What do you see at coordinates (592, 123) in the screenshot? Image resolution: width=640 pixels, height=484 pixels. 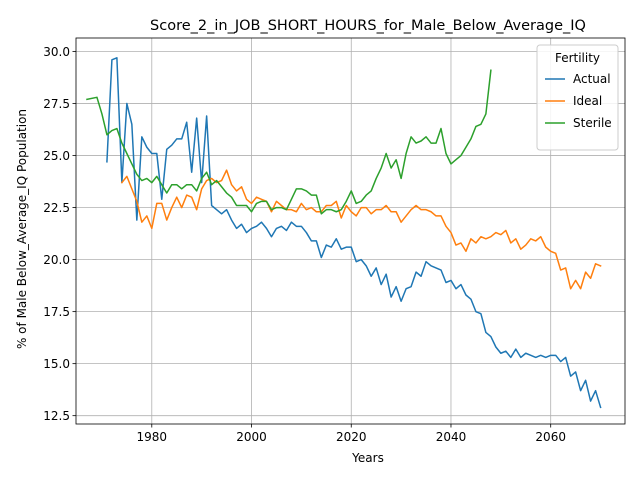 I see `legend-label-sterile: Sterile` at bounding box center [592, 123].